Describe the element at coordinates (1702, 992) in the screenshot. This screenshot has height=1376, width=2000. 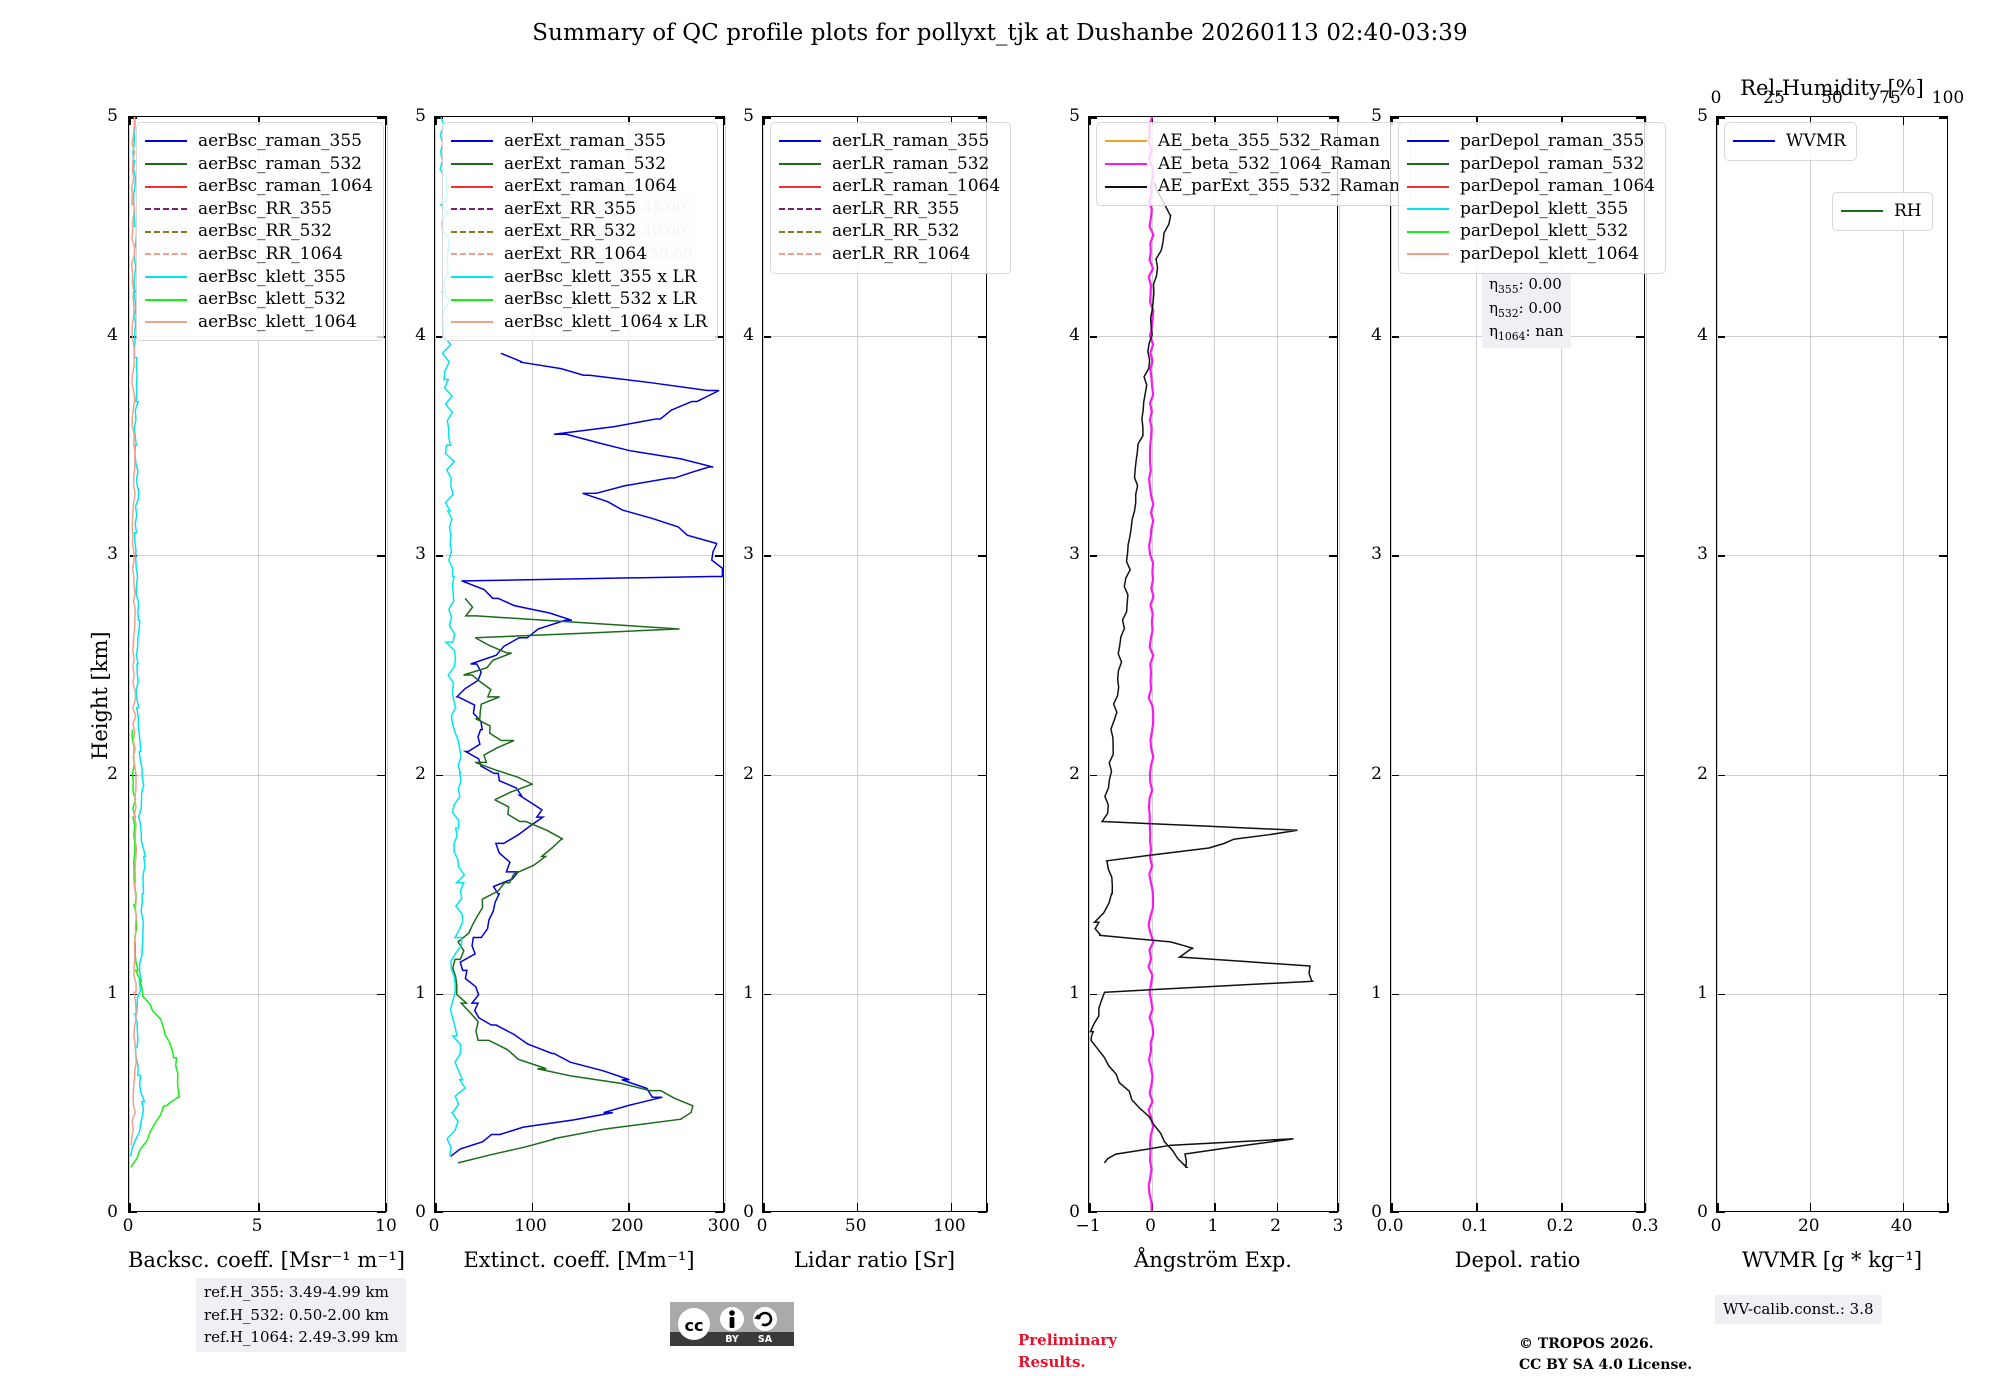
I see `y-tick-label: 1` at that location.